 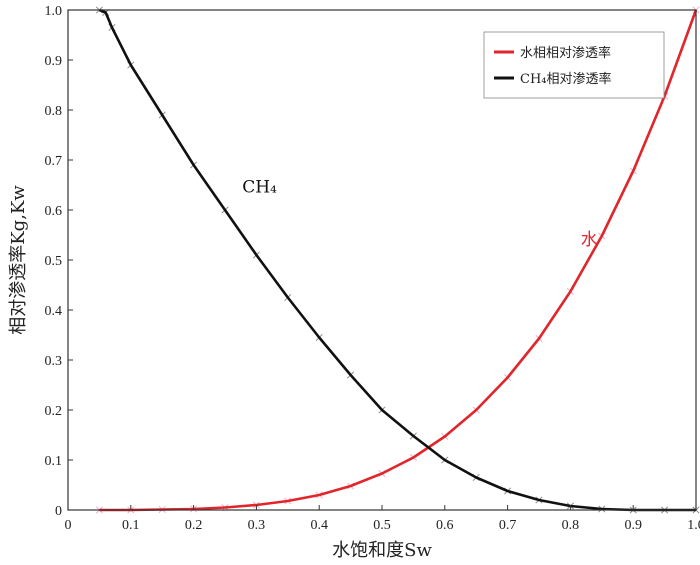 I want to click on y-tick-label: 0.3, so click(x=54, y=361).